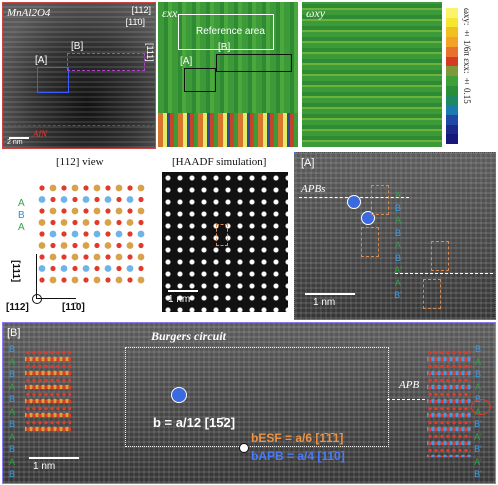 This screenshot has width=498, height=485. What do you see at coordinates (44, 466) in the screenshot?
I see `zoom-b-scale-label: 1 nm` at bounding box center [44, 466].